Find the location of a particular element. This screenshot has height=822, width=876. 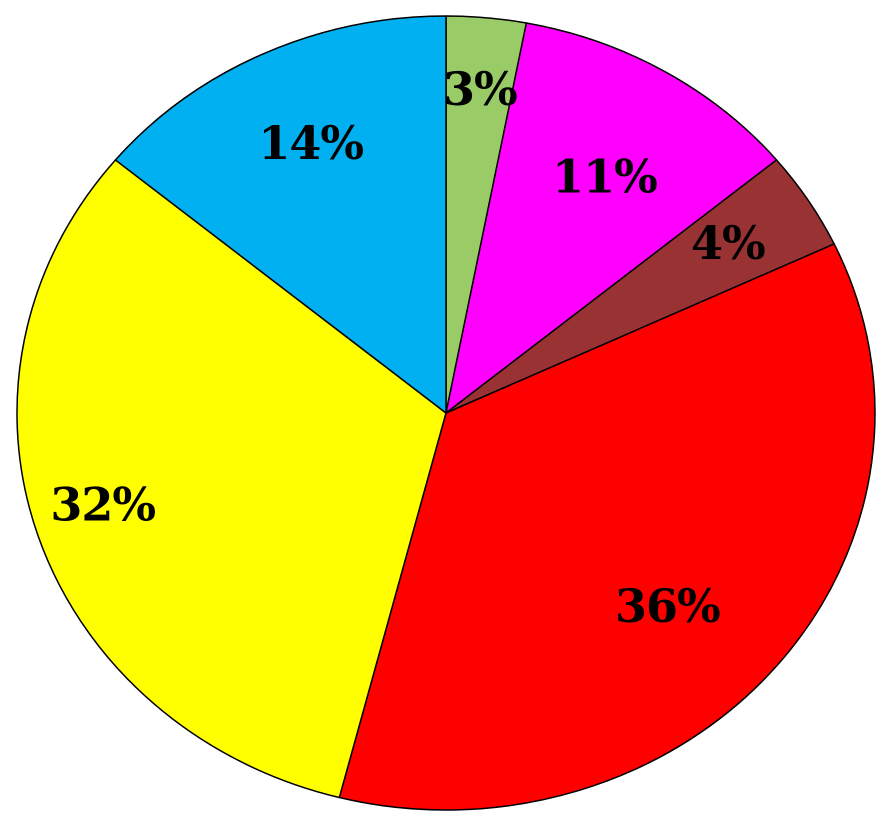

pie-slice-label: 32% is located at coordinates (102, 505).